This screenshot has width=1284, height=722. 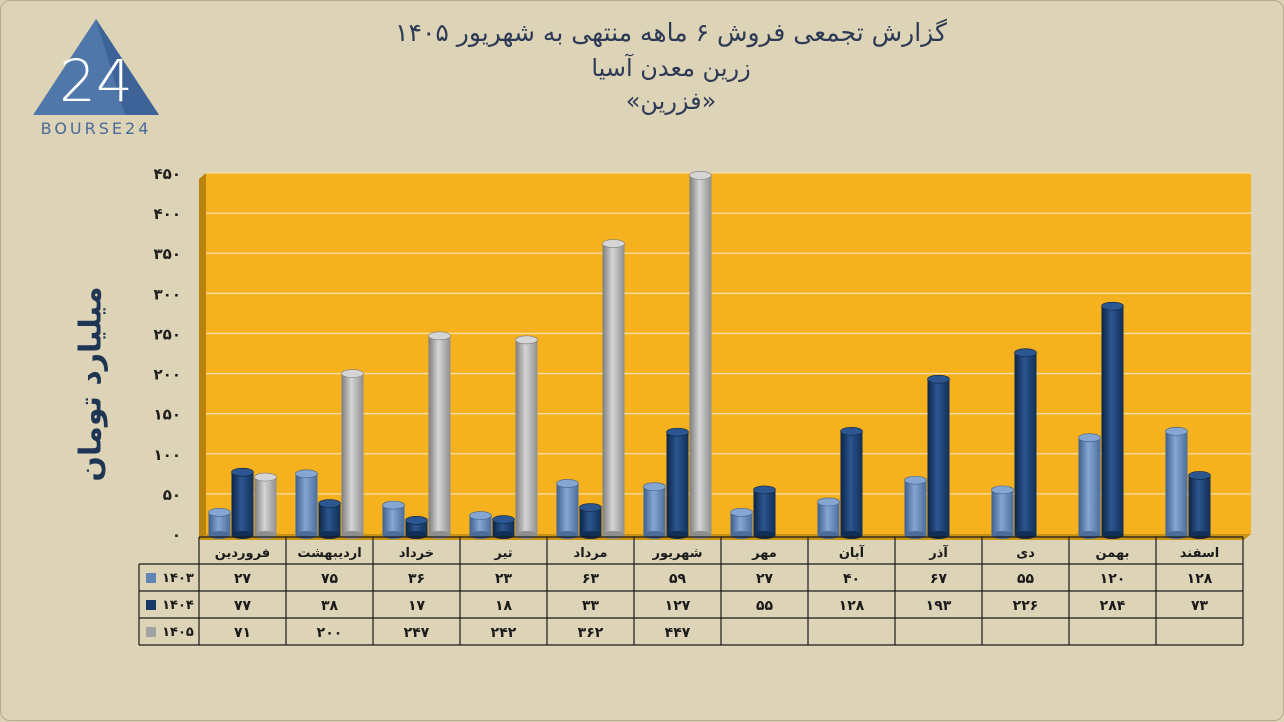 What do you see at coordinates (678, 633) in the screenshot?
I see `data-label: ۴۴۷` at bounding box center [678, 633].